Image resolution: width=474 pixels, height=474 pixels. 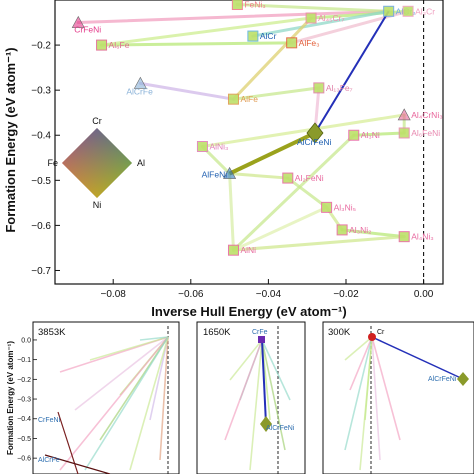 I want to click on inset-1650K: 1650K CrFe AlCrFeNi, so click(x=251, y=397).